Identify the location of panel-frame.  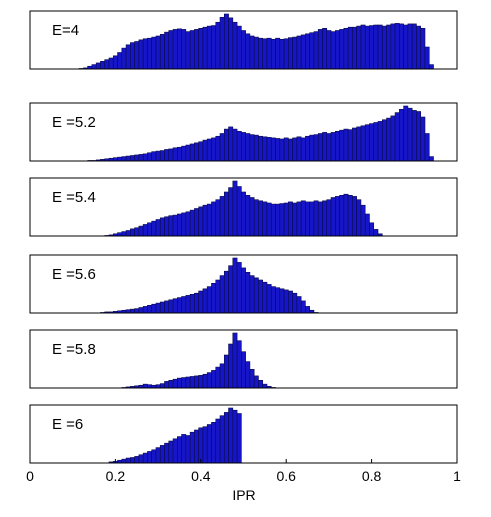
(243, 284).